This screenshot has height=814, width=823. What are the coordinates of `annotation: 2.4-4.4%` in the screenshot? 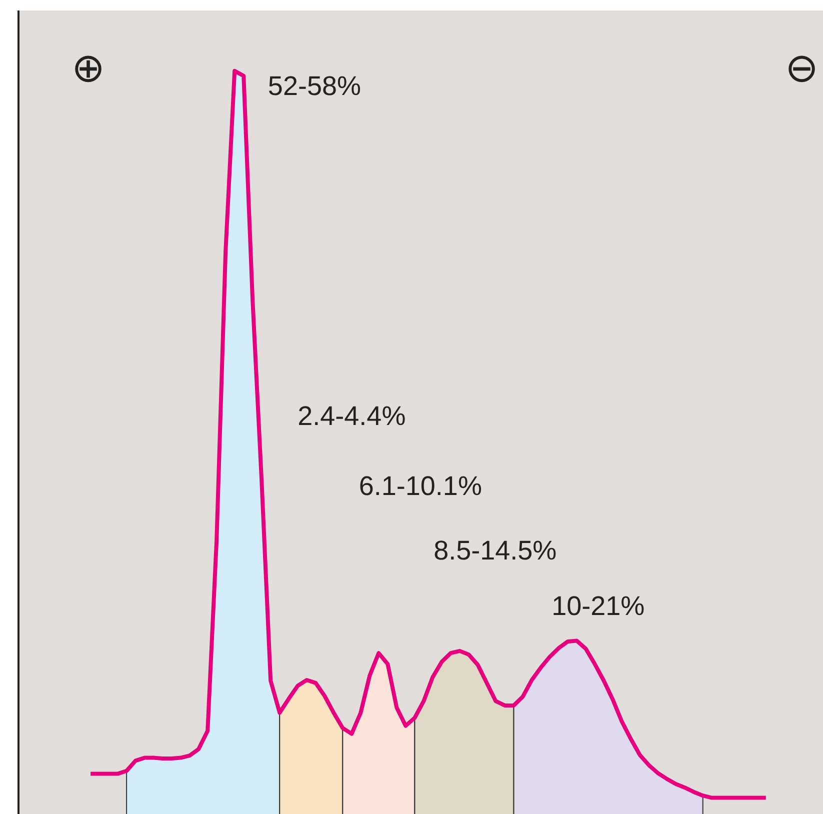 It's located at (352, 416).